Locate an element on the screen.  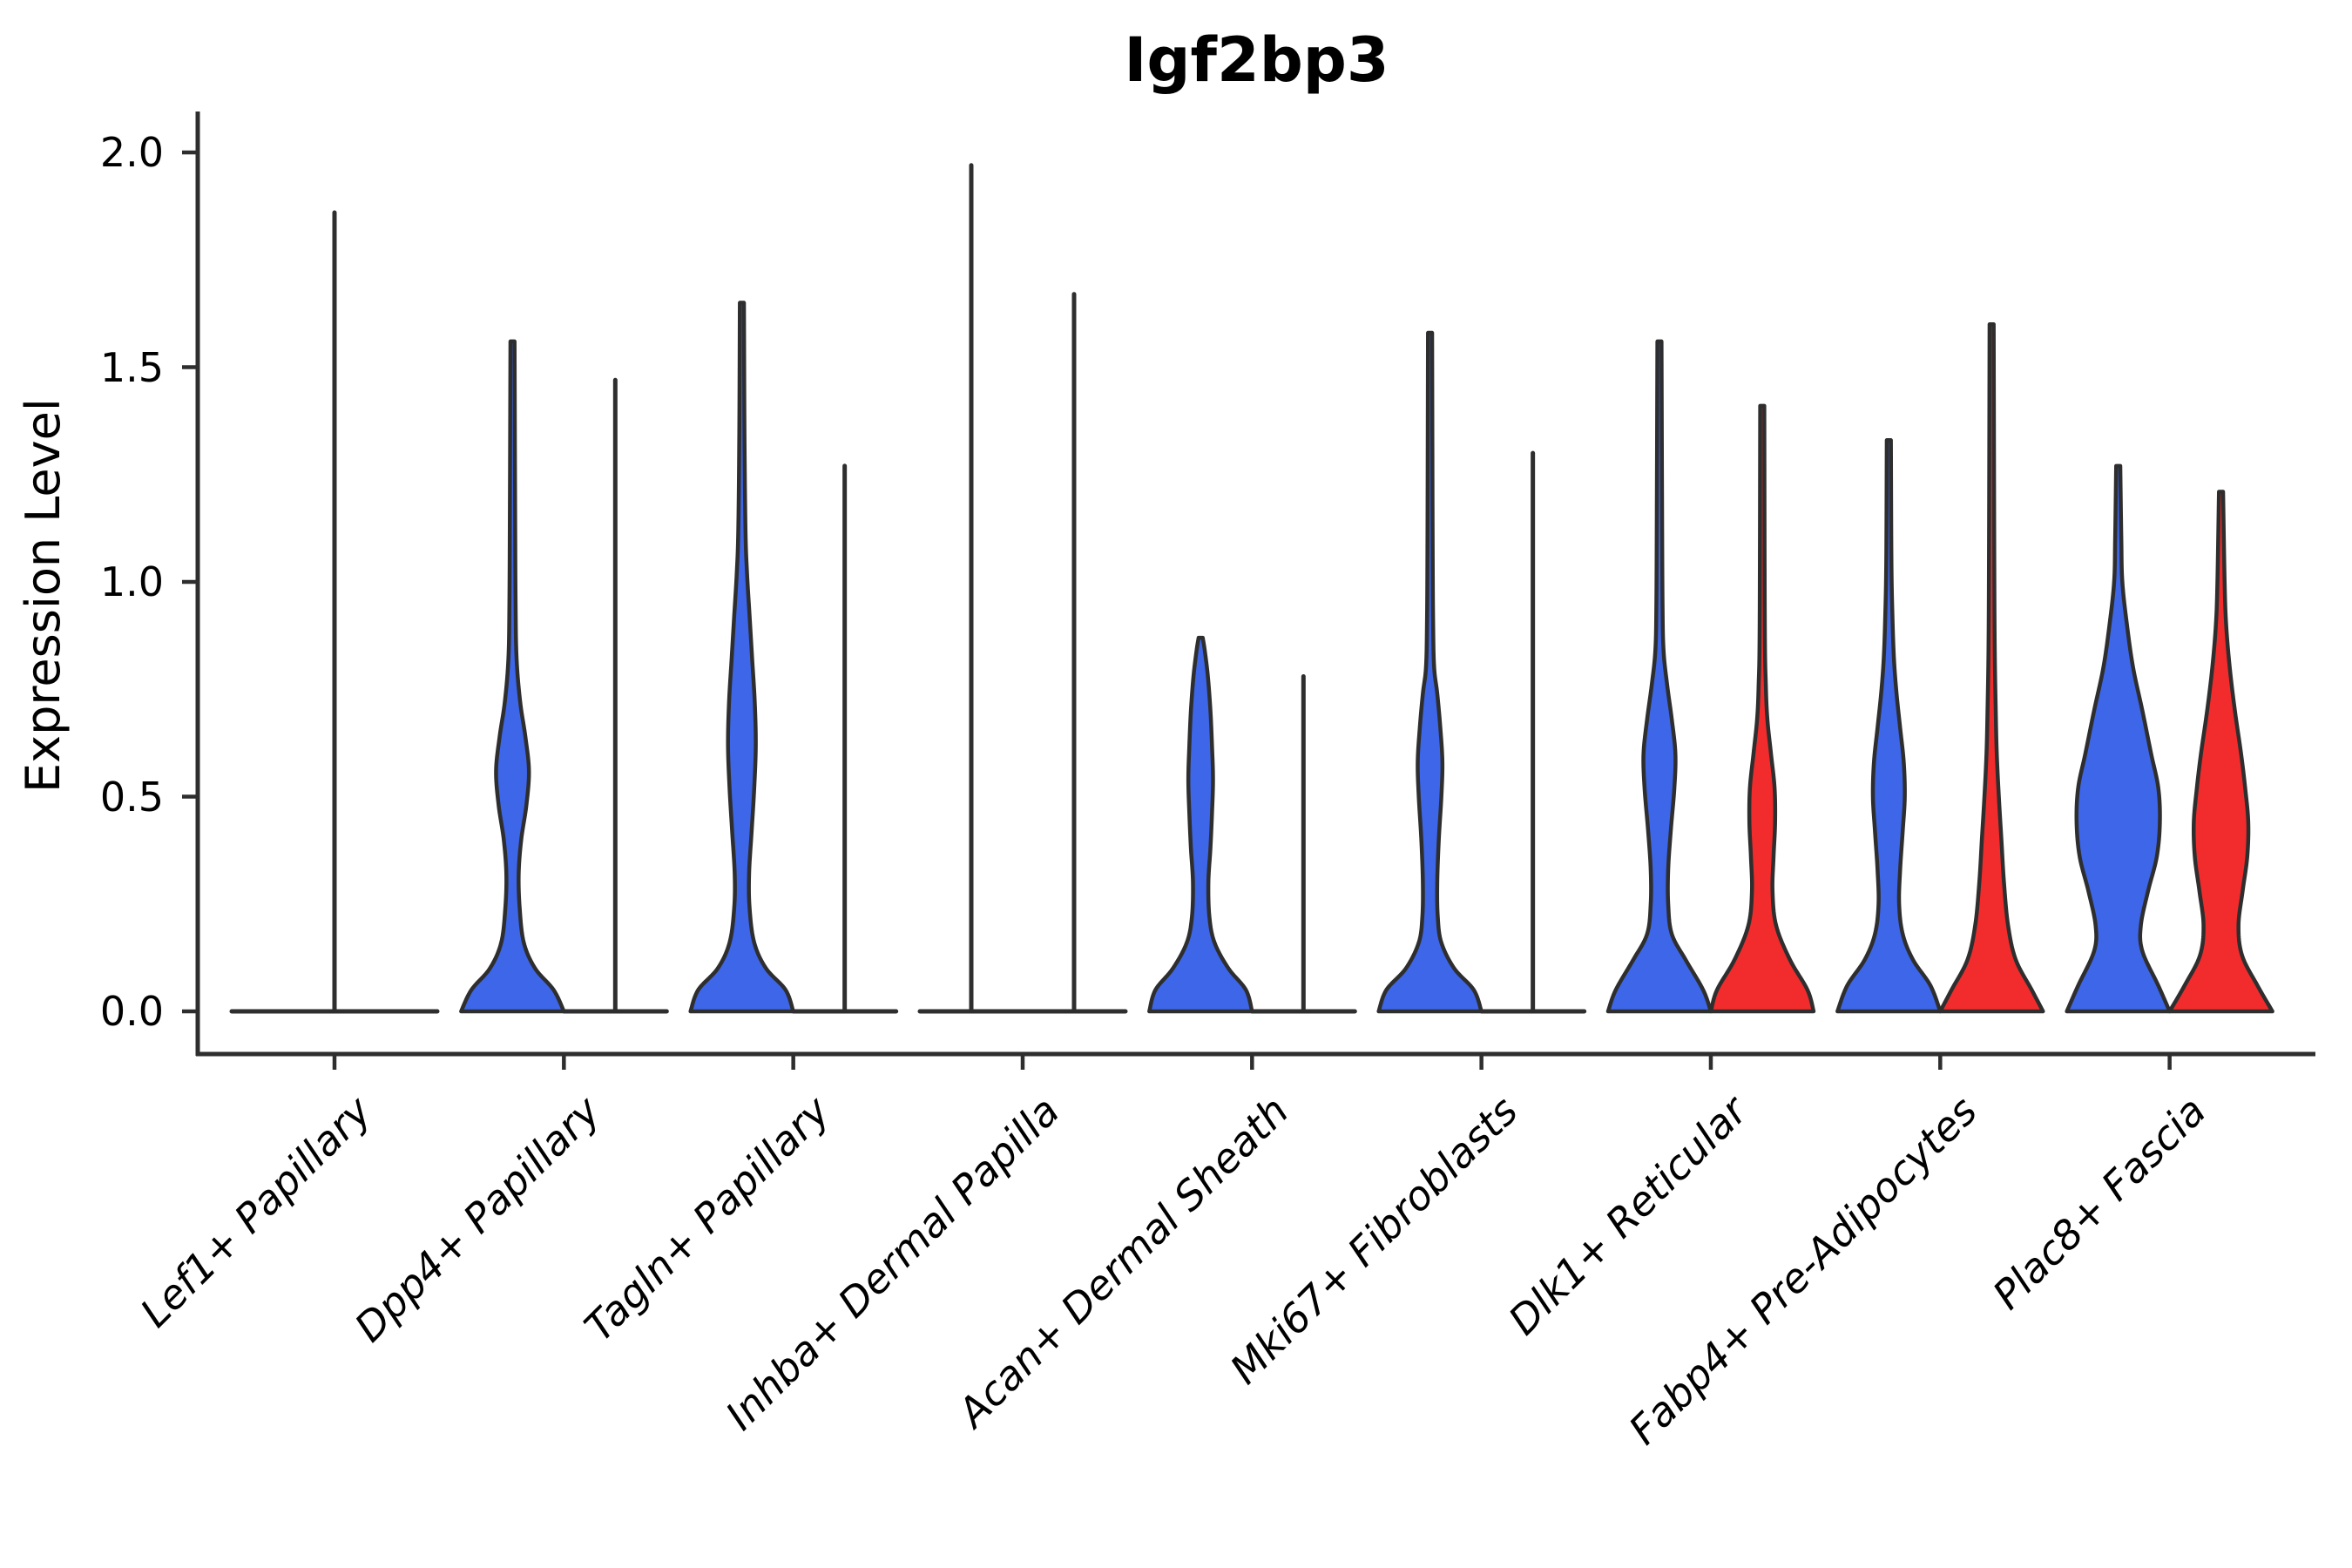
y-tick-label-1.0: 1.0 is located at coordinates (131, 581).